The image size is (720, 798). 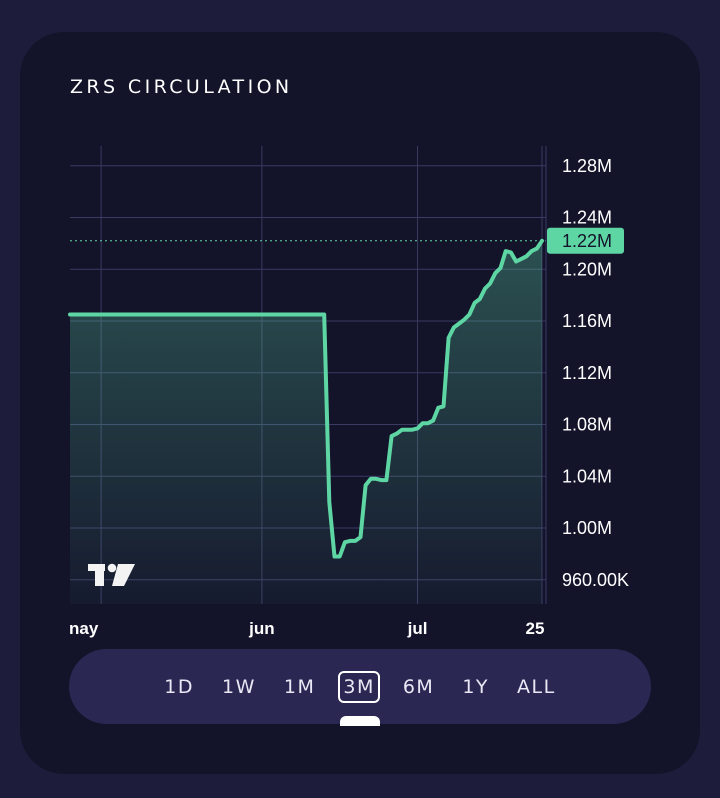 What do you see at coordinates (587, 476) in the screenshot?
I see `y-tick-label: 1.04M` at bounding box center [587, 476].